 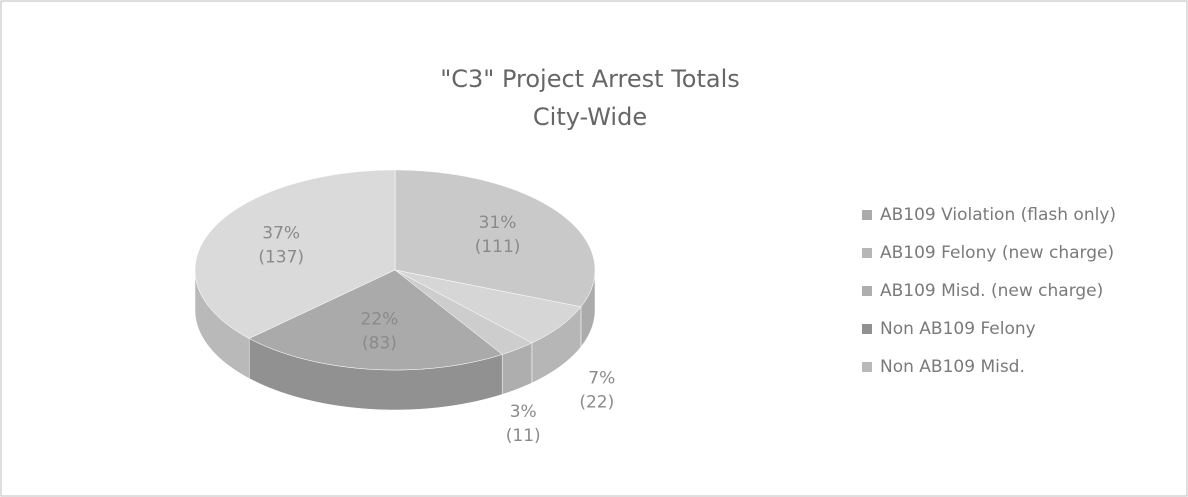 I want to click on legend-label: Non AB109 Misd., so click(x=952, y=367).